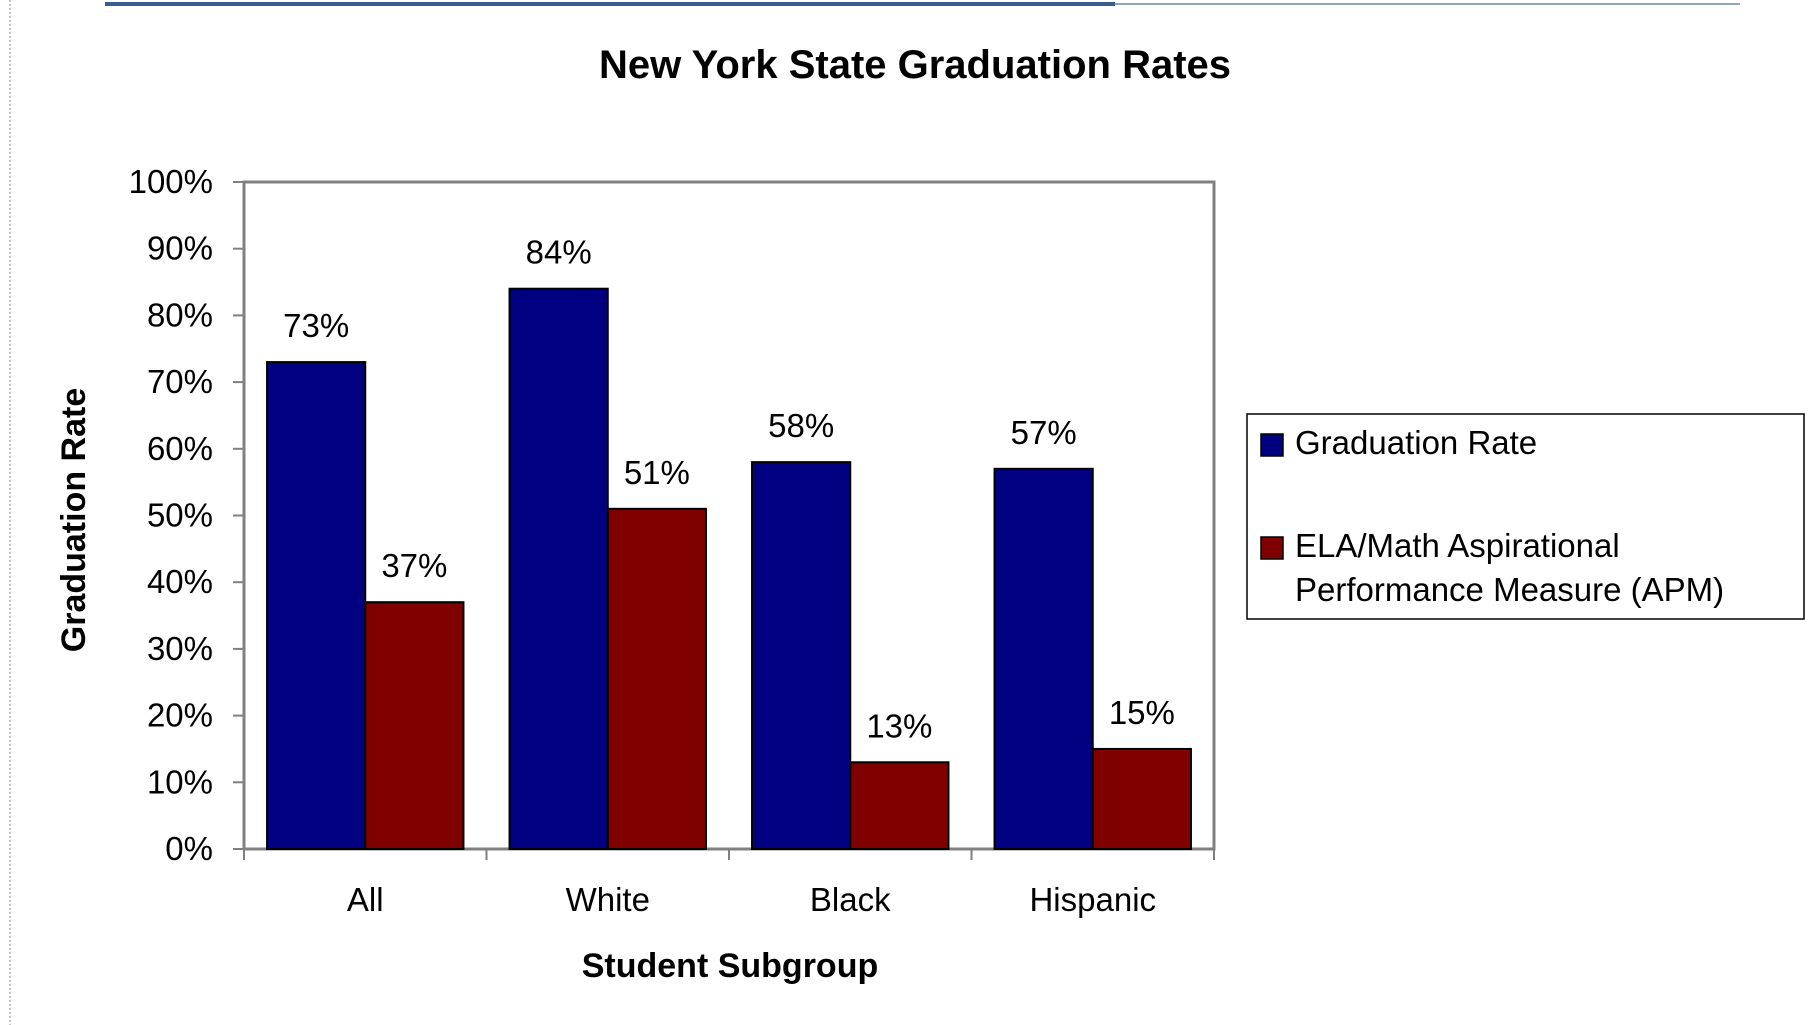  What do you see at coordinates (915, 65) in the screenshot?
I see `chart-title: New York State Graduation Rates` at bounding box center [915, 65].